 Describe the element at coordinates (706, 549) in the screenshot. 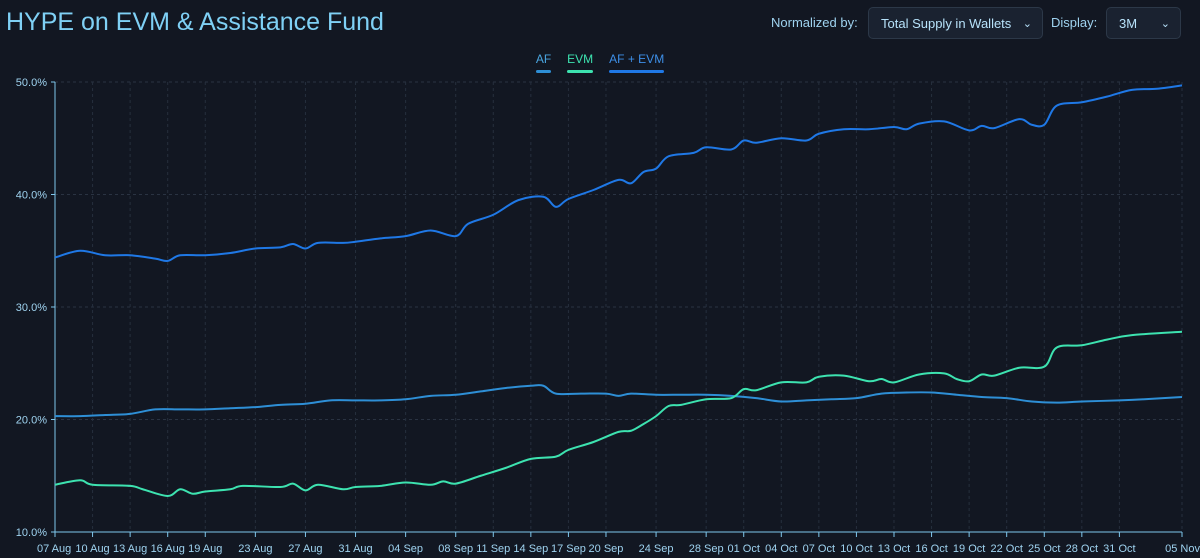

I see `x-tick-label: 28 Sep` at that location.